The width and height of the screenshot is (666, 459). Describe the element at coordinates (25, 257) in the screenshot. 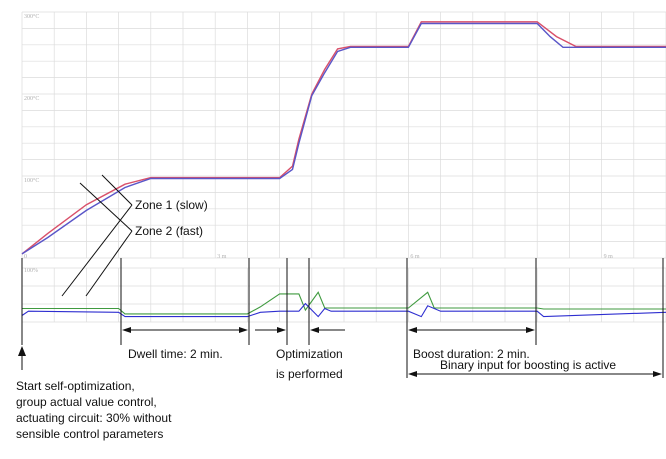

I see `x-tick-label: 0` at that location.